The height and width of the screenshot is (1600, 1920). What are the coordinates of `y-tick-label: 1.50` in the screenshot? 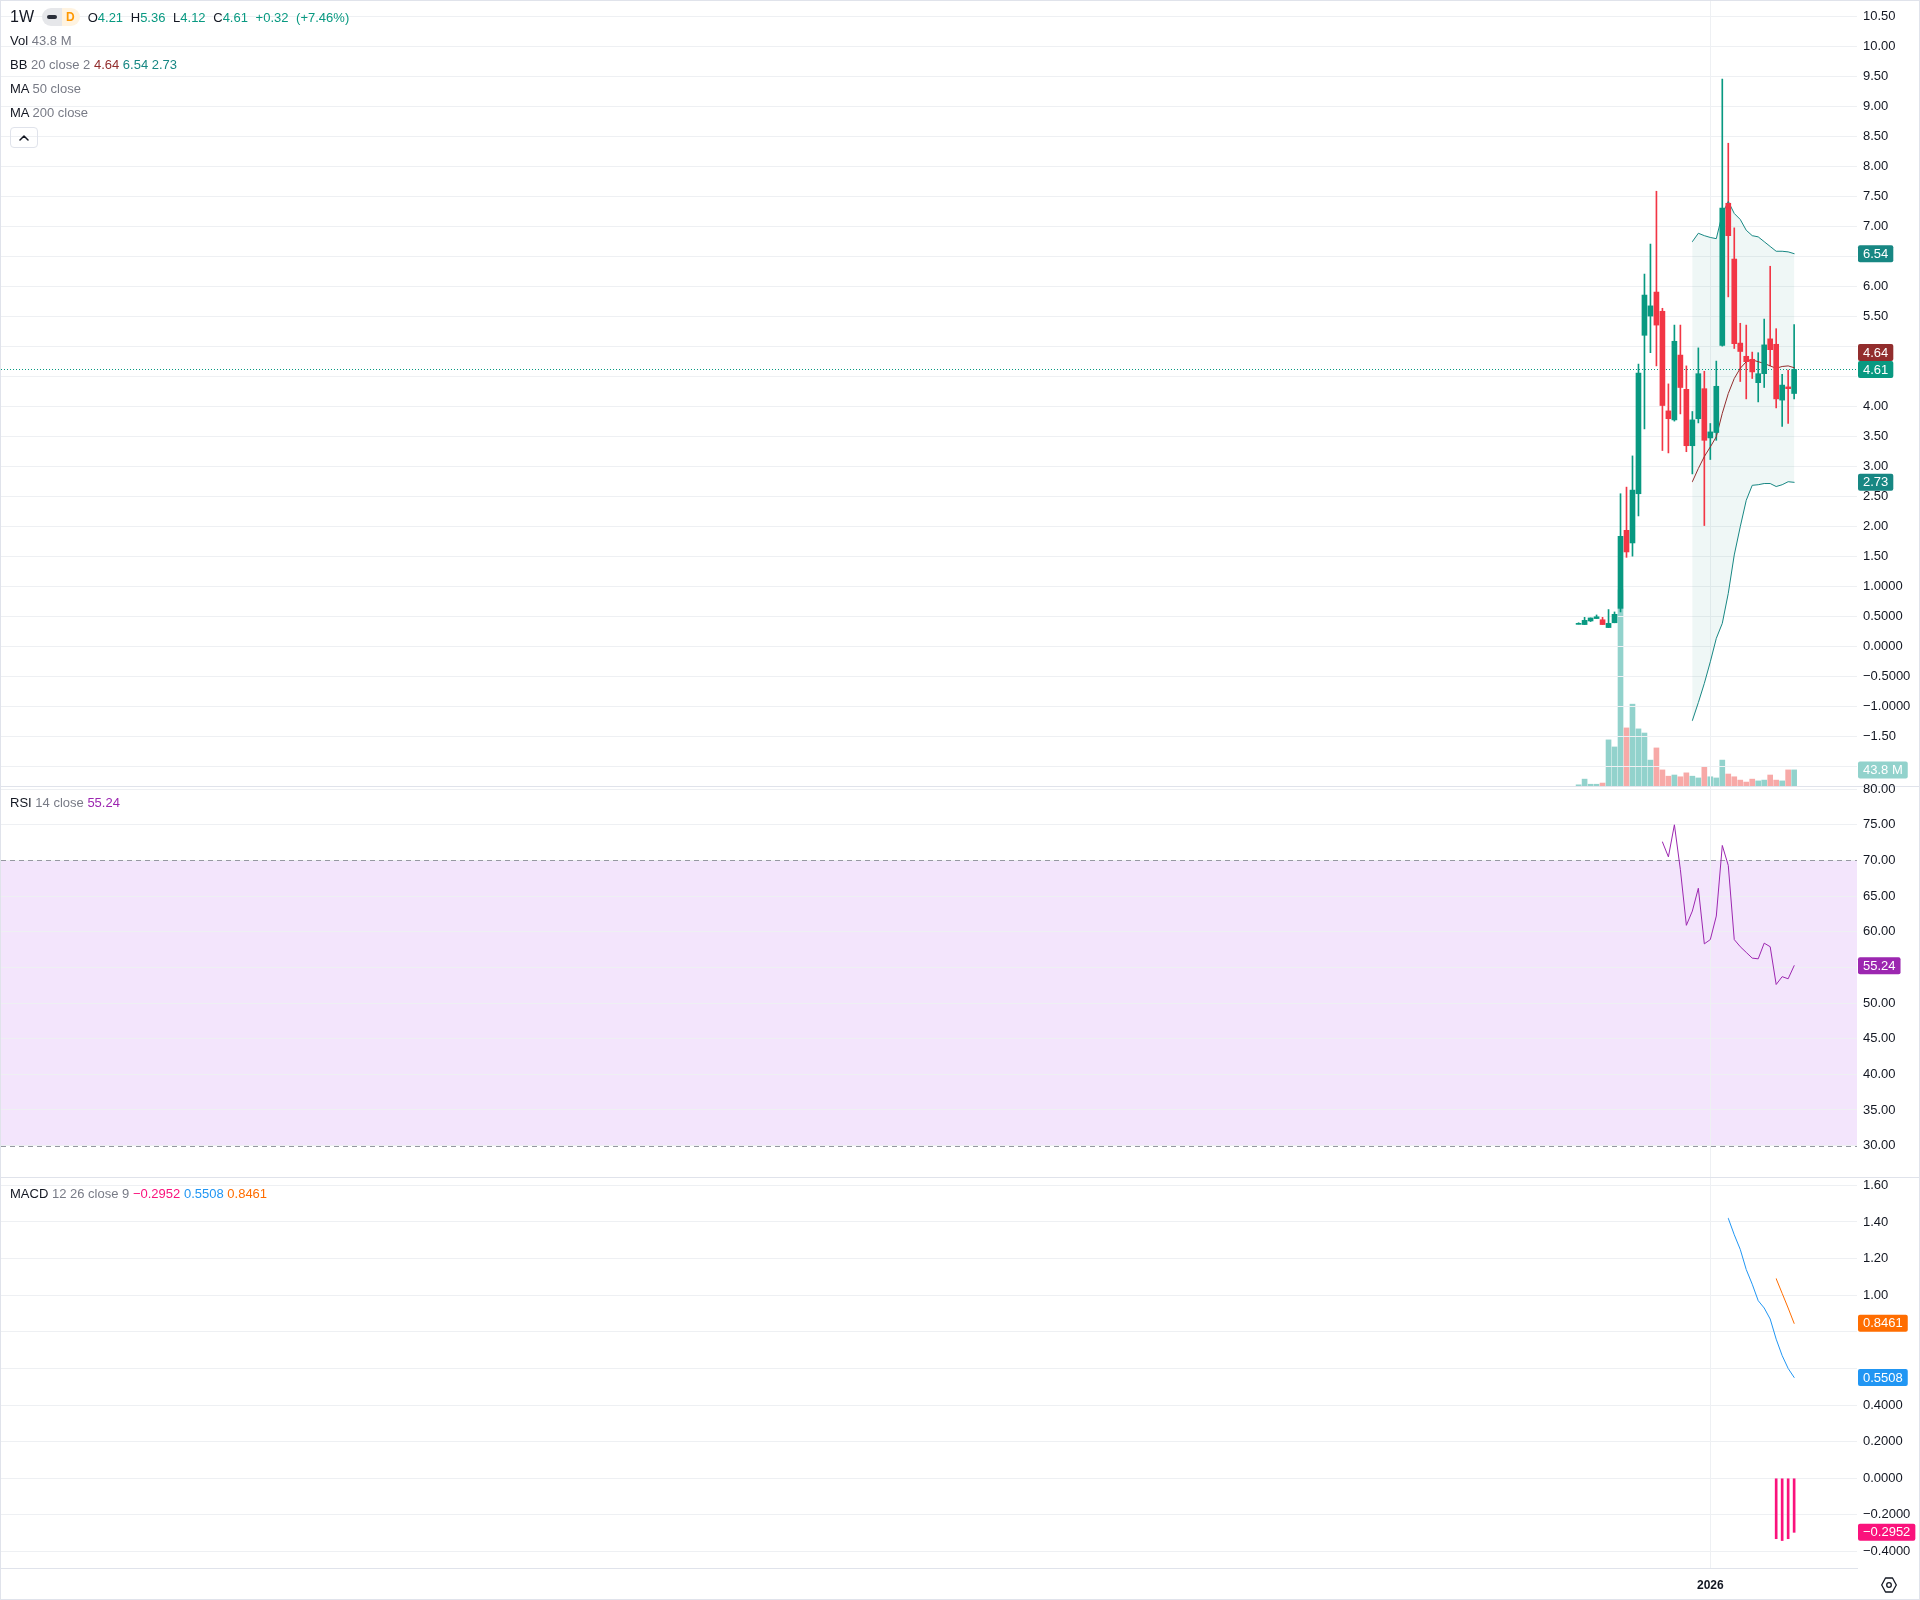 It's located at (1876, 555).